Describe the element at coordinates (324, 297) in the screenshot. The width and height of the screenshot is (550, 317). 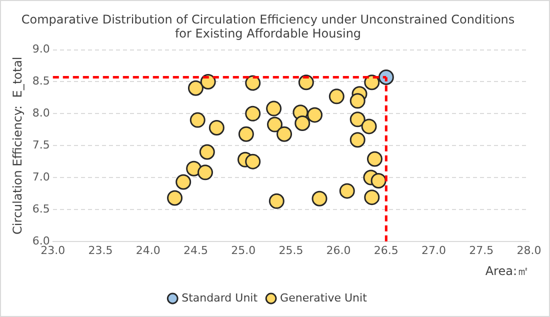
I see `legend-label: Generative Unit` at that location.